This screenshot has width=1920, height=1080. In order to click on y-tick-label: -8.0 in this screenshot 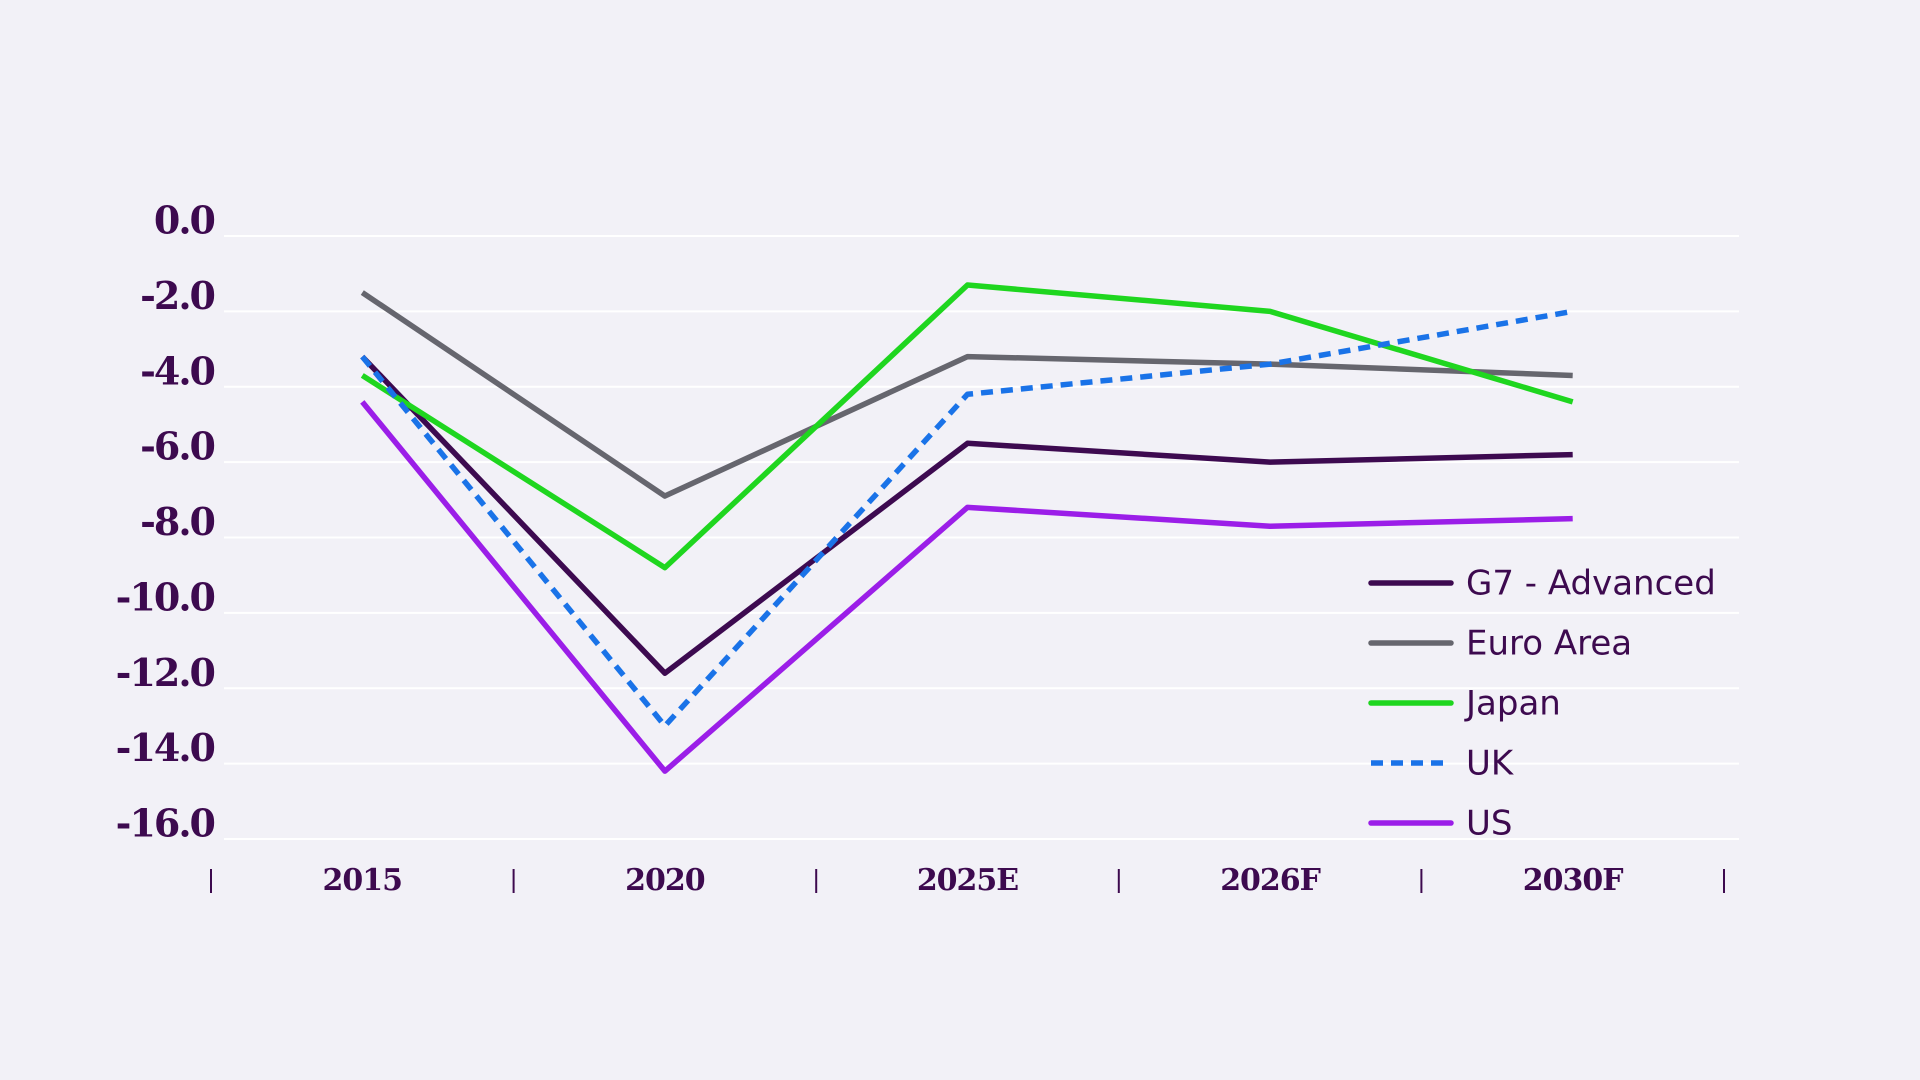, I will do `click(177, 521)`.